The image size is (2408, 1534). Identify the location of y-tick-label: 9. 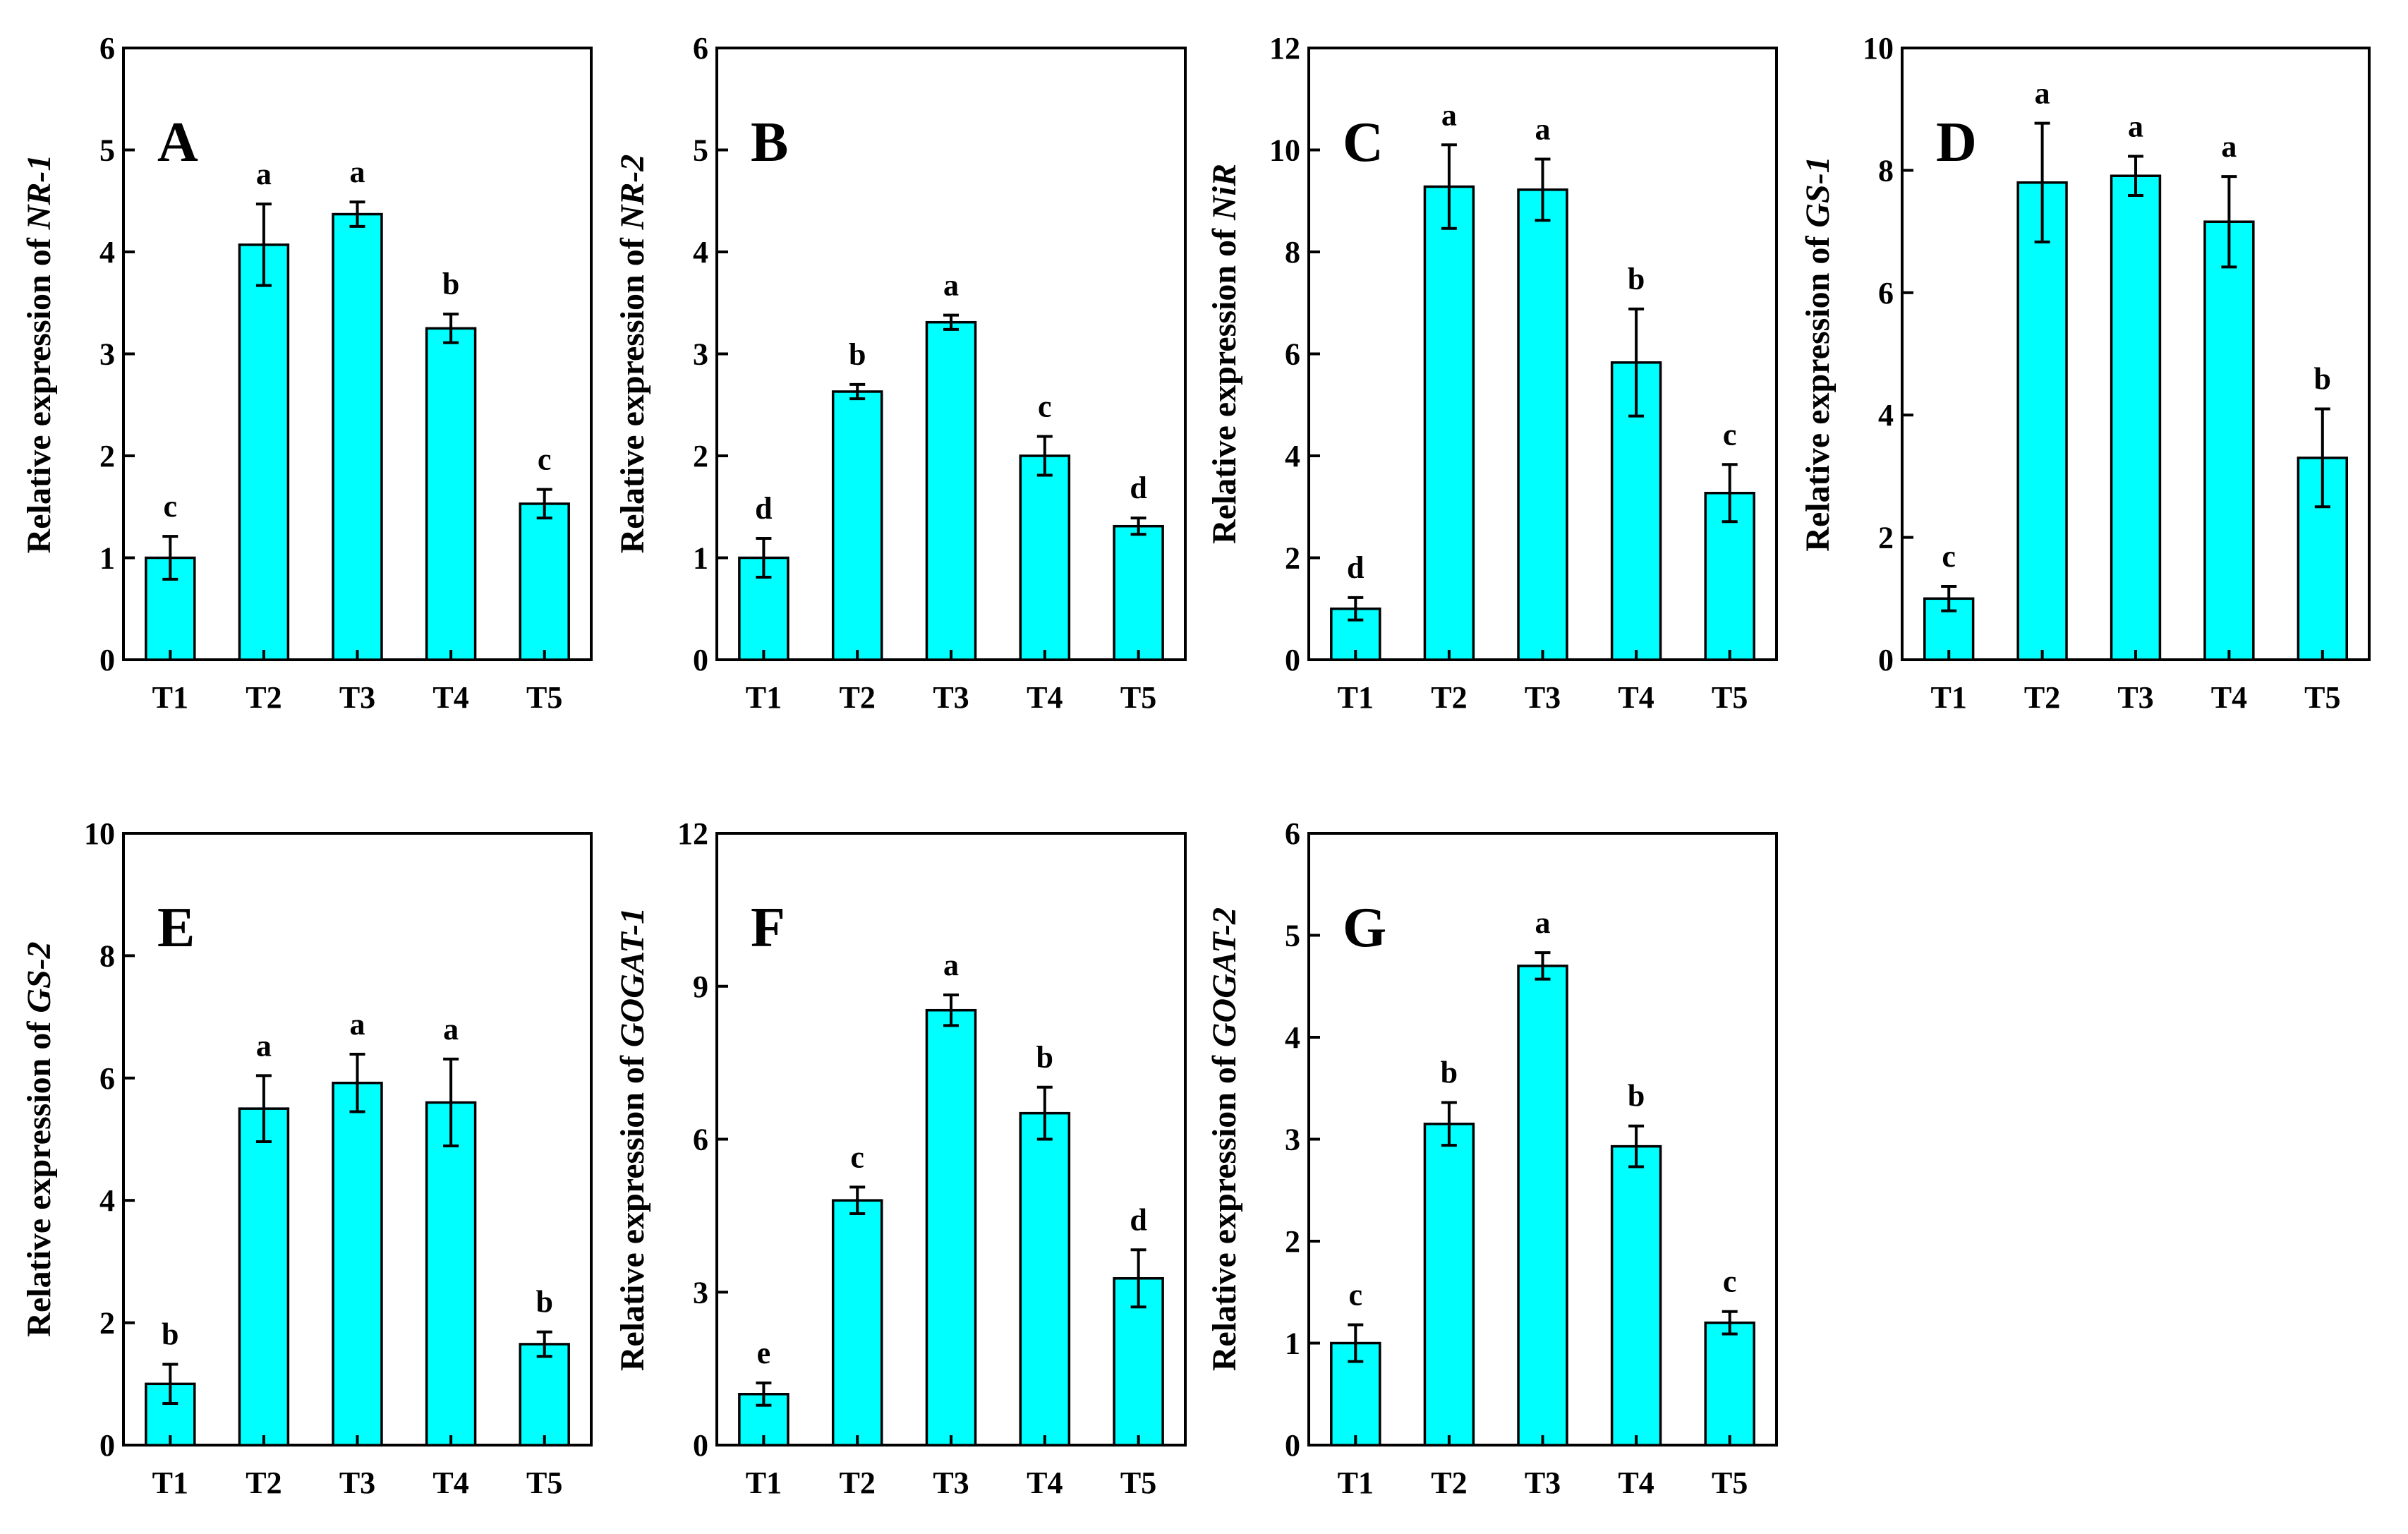
(700, 987).